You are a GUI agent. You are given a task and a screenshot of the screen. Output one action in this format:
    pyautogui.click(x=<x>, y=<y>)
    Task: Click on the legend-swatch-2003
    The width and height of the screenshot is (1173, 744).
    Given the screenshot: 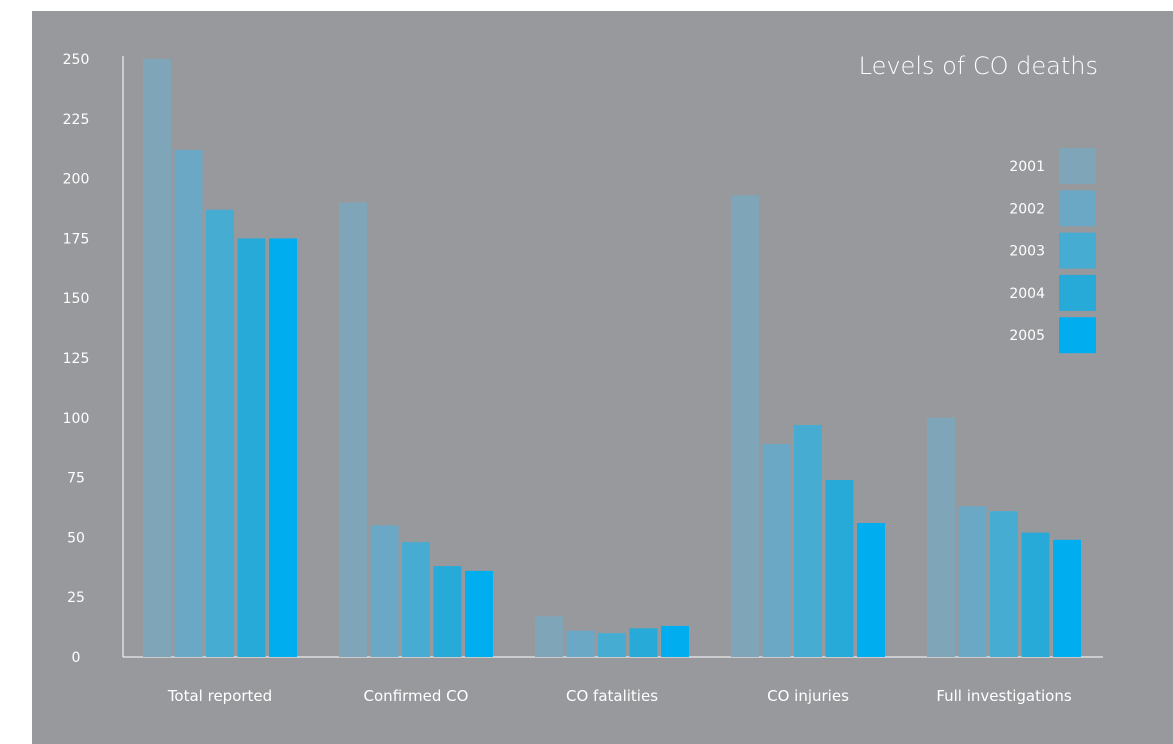 What is the action you would take?
    pyautogui.click(x=1077, y=250)
    